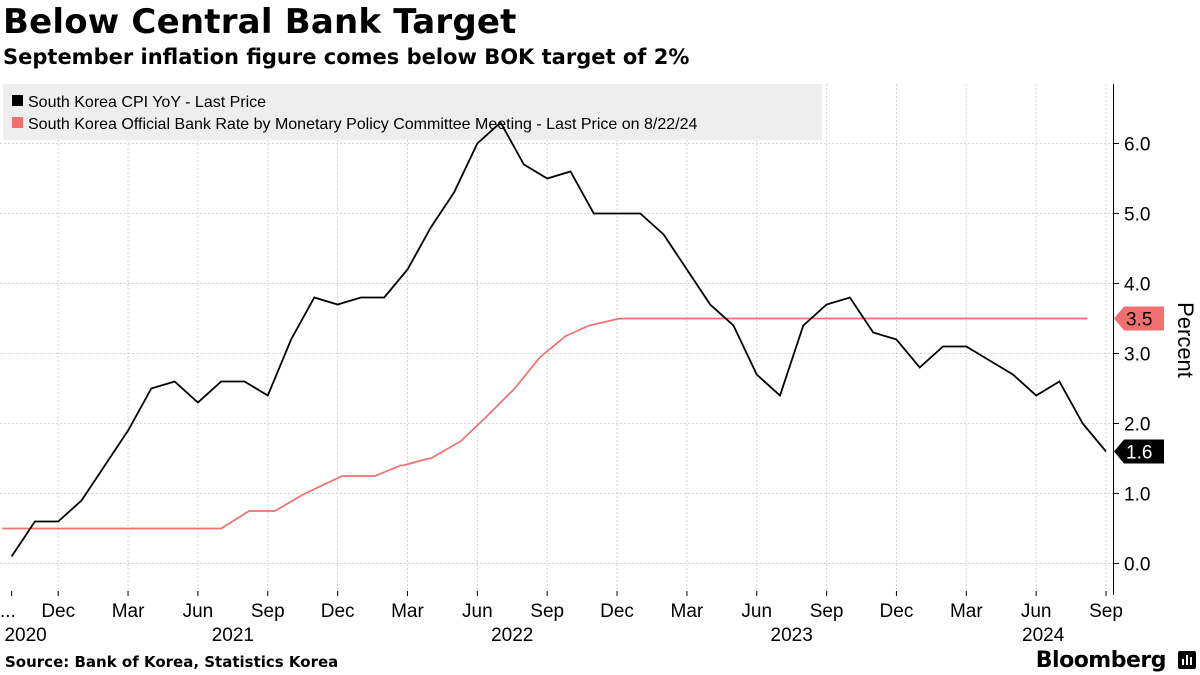 Image resolution: width=1200 pixels, height=675 pixels. What do you see at coordinates (1139, 385) in the screenshot?
I see `last-value-badges: 3.5 1.6` at bounding box center [1139, 385].